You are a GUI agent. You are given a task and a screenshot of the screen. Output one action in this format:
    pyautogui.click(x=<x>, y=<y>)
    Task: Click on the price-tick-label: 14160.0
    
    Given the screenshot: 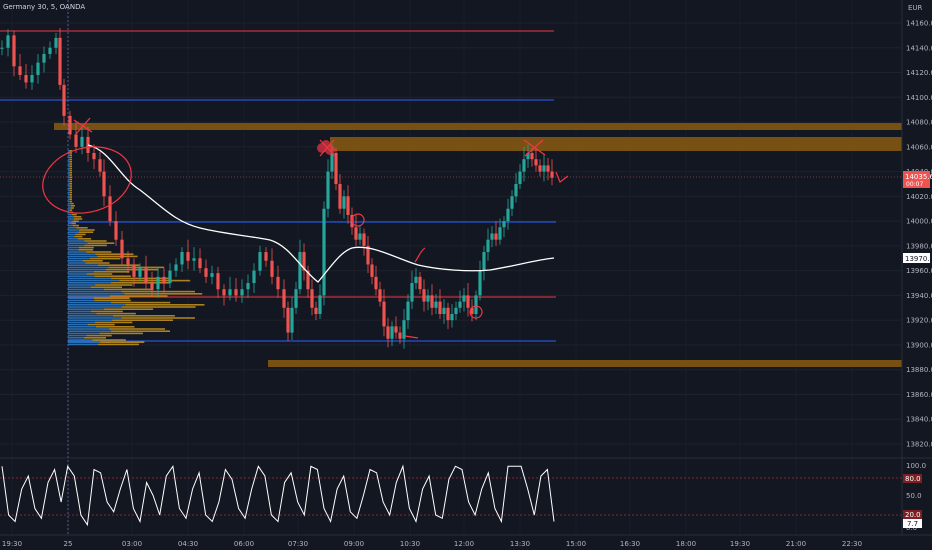 What is the action you would take?
    pyautogui.click(x=919, y=24)
    